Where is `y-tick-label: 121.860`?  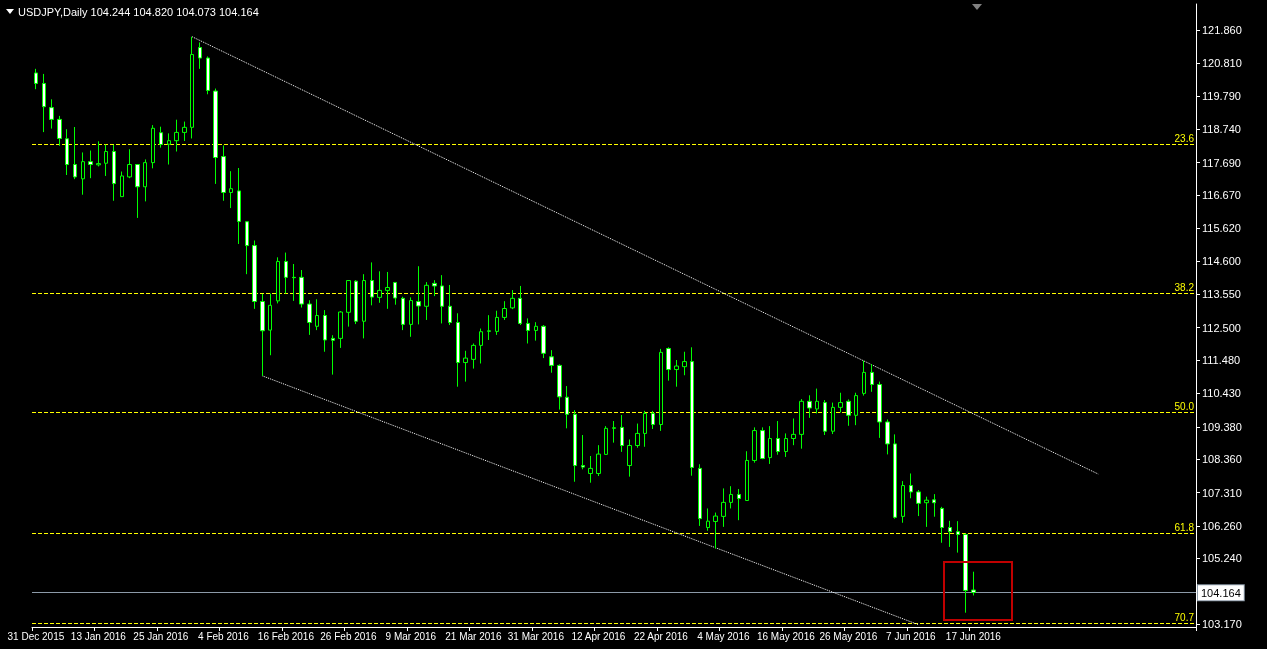 y-tick-label: 121.860 is located at coordinates (1222, 30).